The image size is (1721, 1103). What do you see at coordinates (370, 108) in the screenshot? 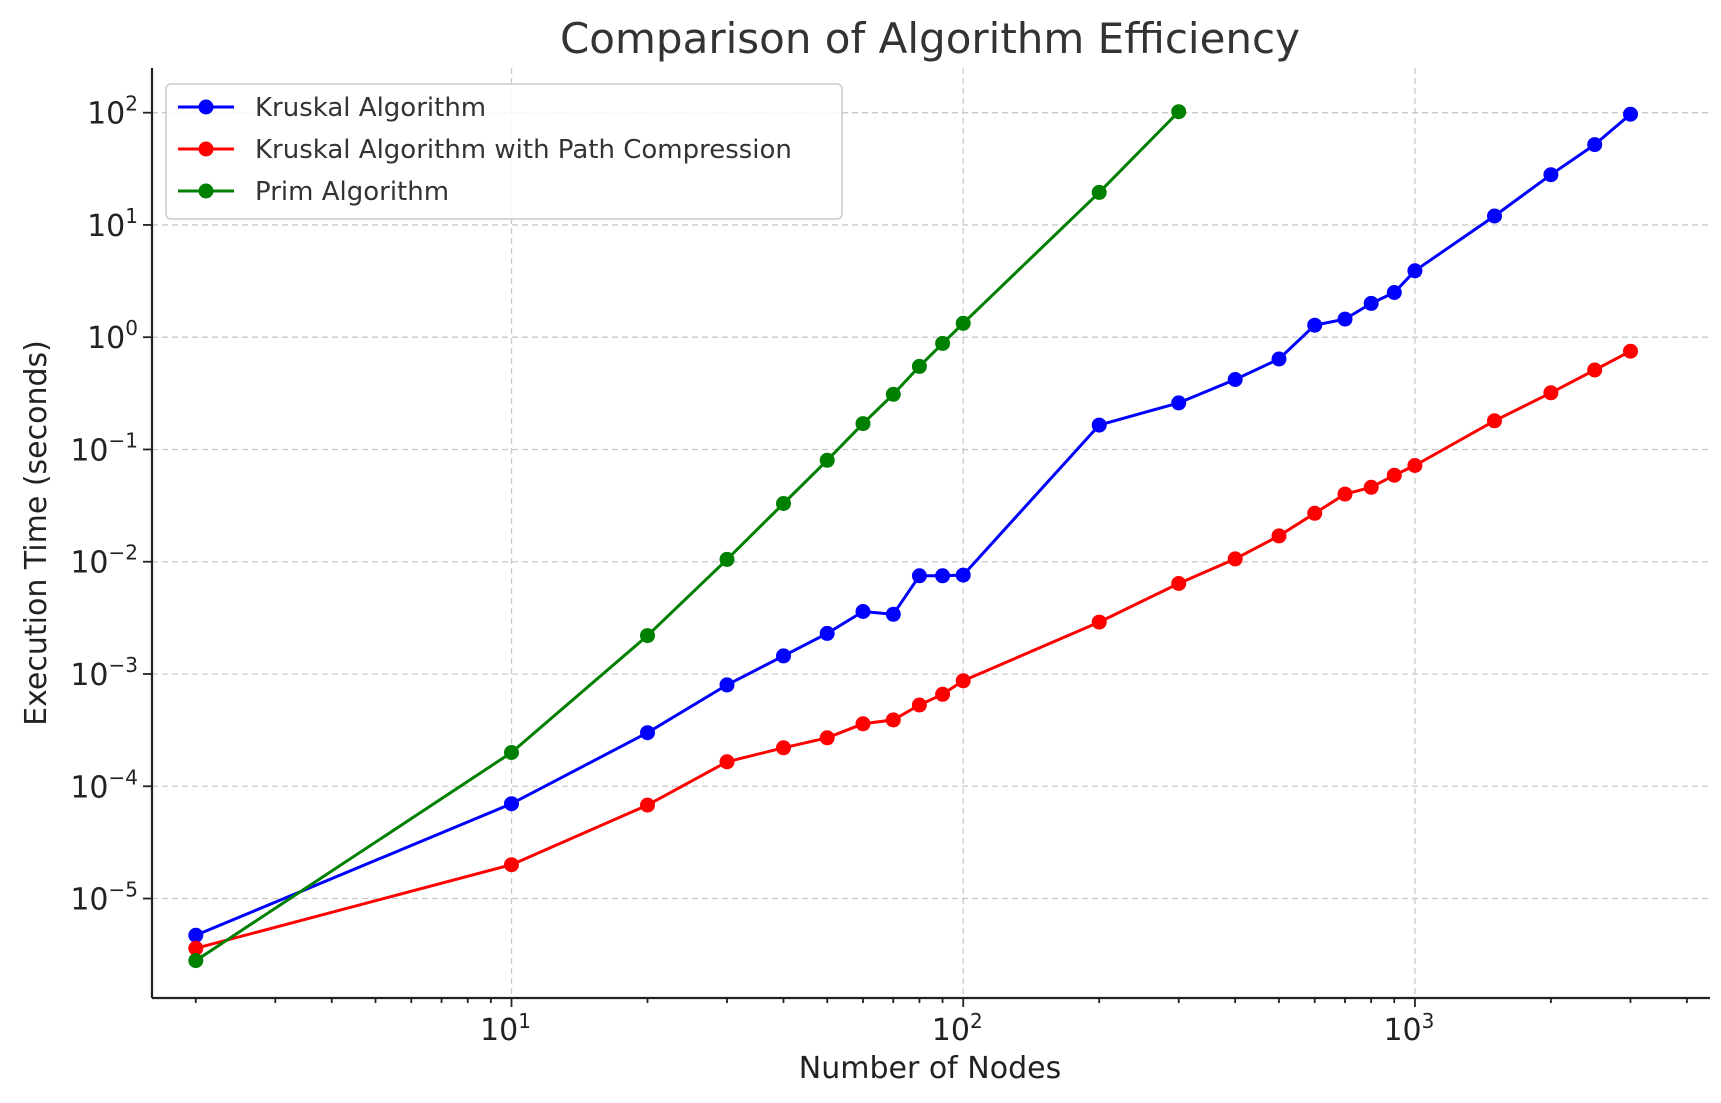
I see `legend-label-kruskal: Kruskal Algorithm` at bounding box center [370, 108].